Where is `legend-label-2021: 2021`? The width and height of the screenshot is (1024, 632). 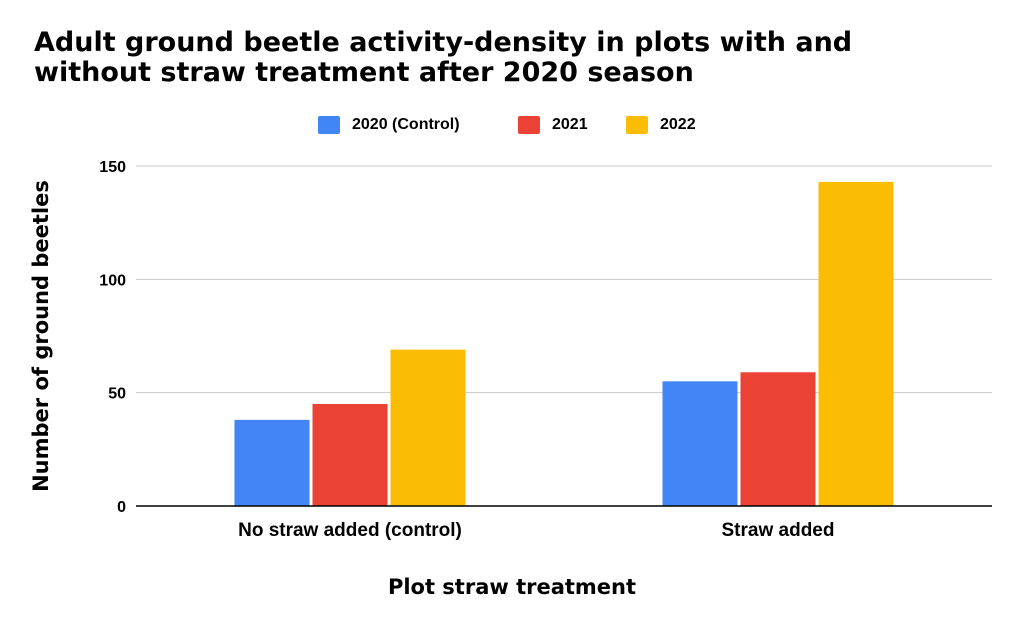
legend-label-2021: 2021 is located at coordinates (570, 124).